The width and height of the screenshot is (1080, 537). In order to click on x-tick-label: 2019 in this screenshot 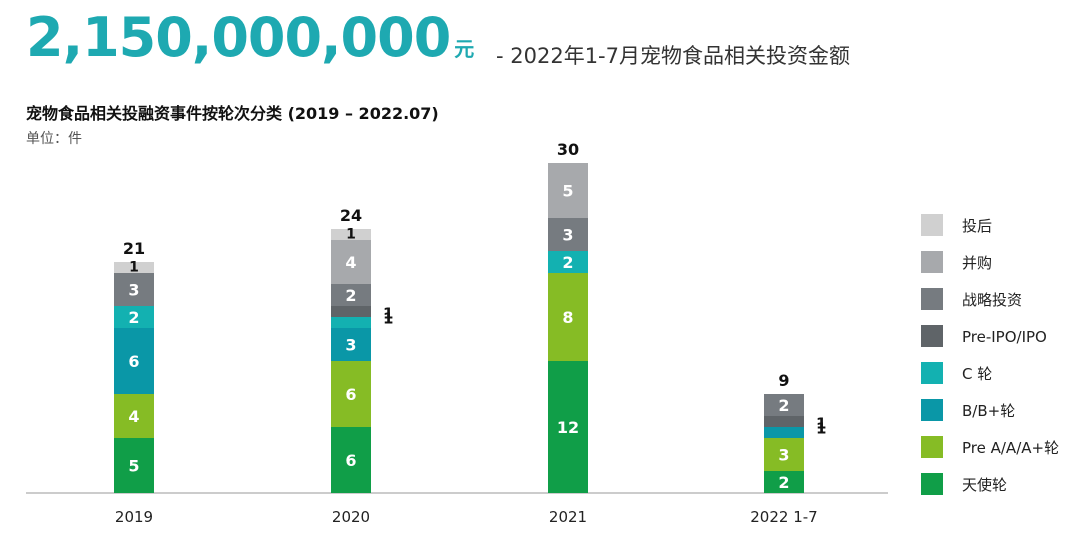, I will do `click(134, 517)`.